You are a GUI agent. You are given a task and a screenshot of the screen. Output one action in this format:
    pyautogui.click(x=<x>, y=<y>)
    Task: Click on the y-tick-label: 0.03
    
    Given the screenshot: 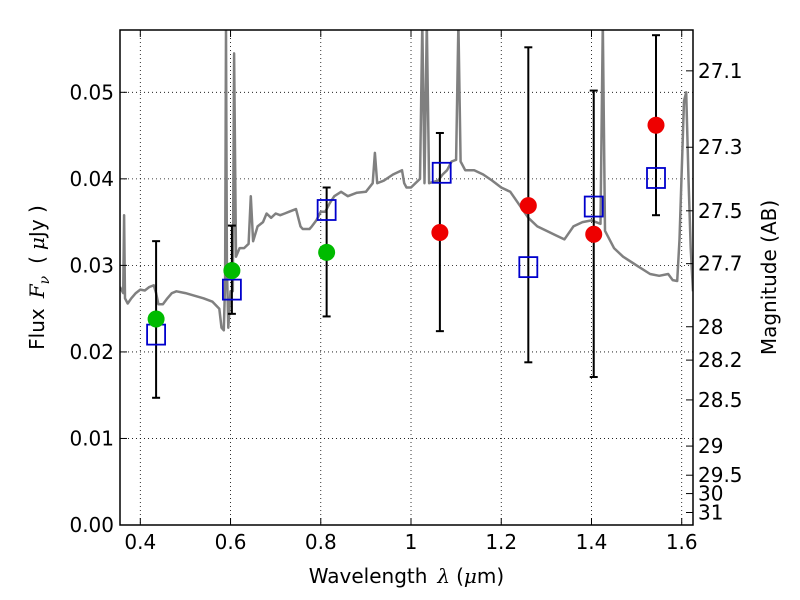 What is the action you would take?
    pyautogui.click(x=91, y=265)
    